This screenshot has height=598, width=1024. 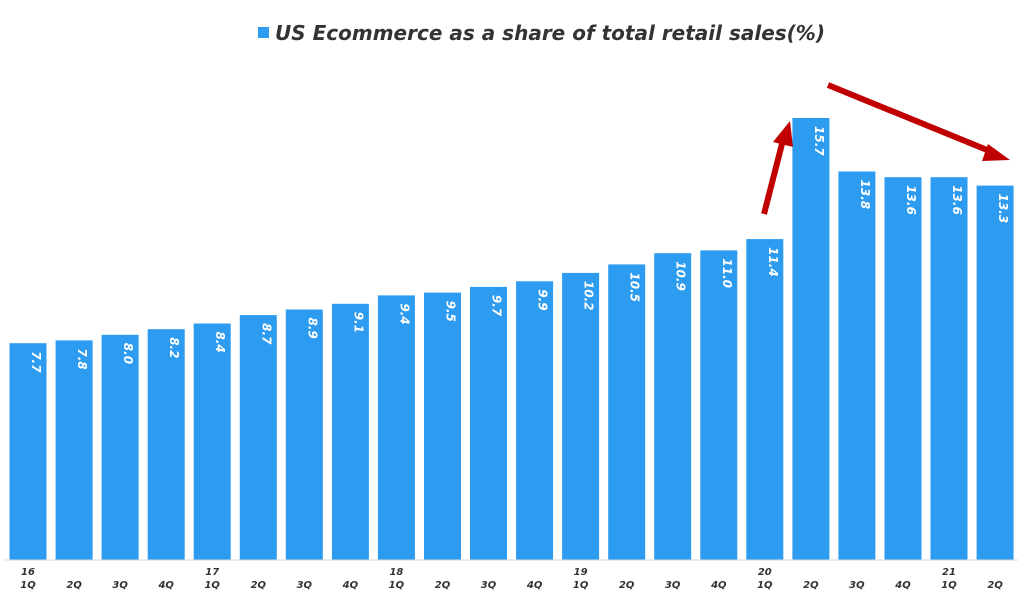 I want to click on tick-year-17: 20, so click(x=765, y=572).